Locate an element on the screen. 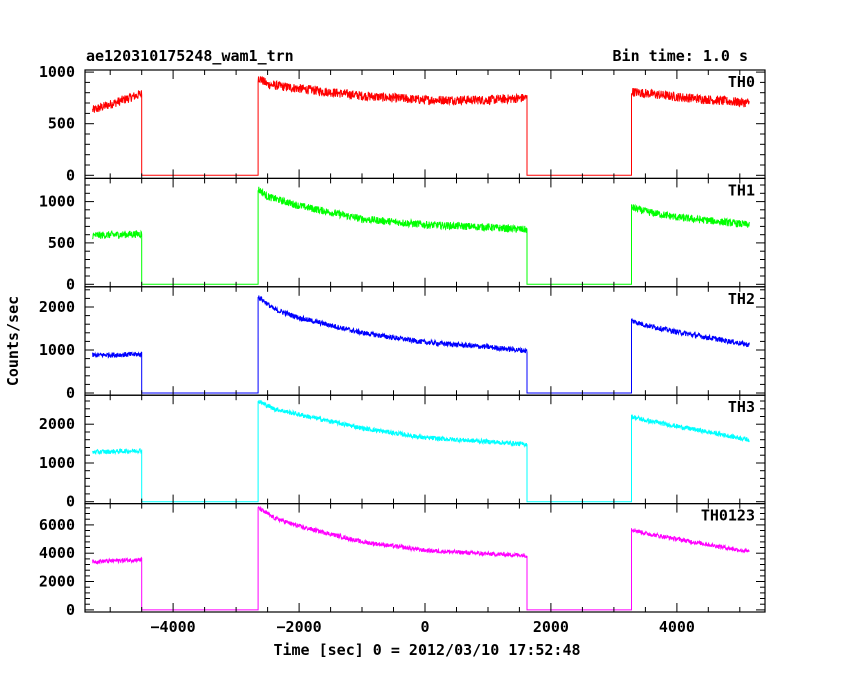 Image resolution: width=850 pixels, height=680 pixels. x-tick-label: 0 is located at coordinates (424, 627).